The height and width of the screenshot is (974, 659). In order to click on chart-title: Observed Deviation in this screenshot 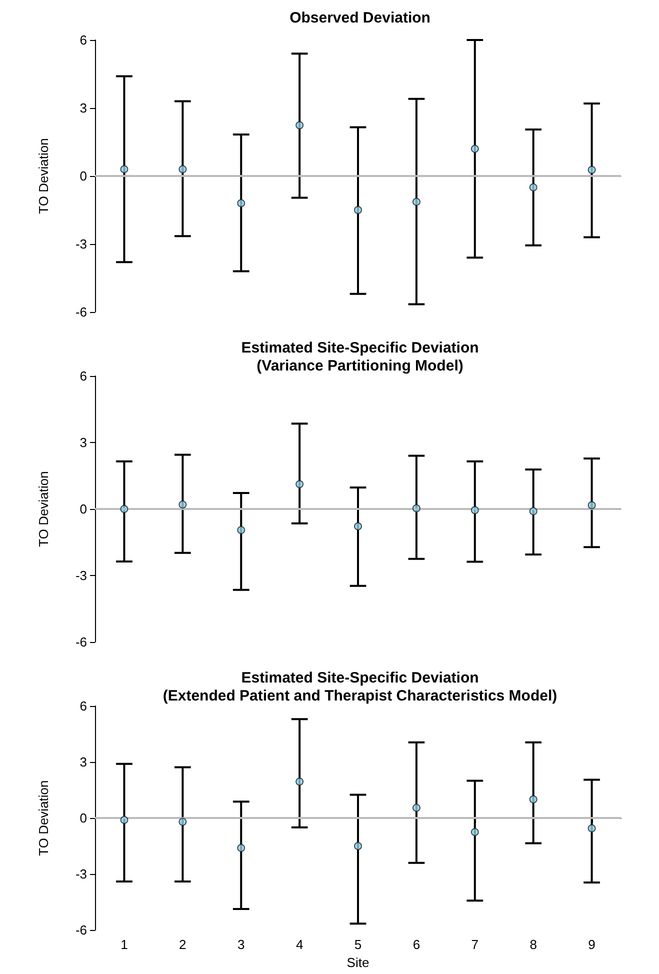, I will do `click(360, 18)`.